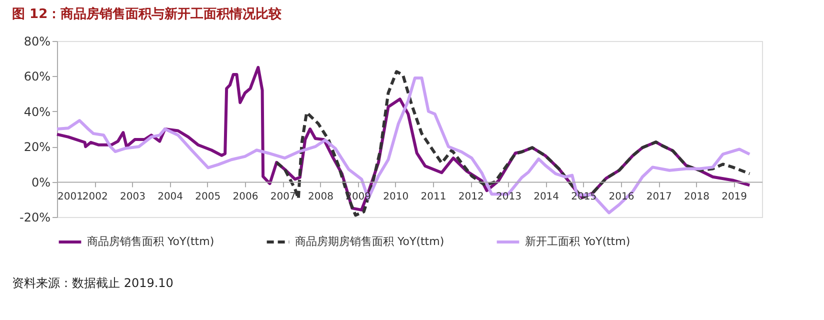 This screenshot has height=320, width=824. I want to click on y-tick-label: 60%, so click(37, 77).